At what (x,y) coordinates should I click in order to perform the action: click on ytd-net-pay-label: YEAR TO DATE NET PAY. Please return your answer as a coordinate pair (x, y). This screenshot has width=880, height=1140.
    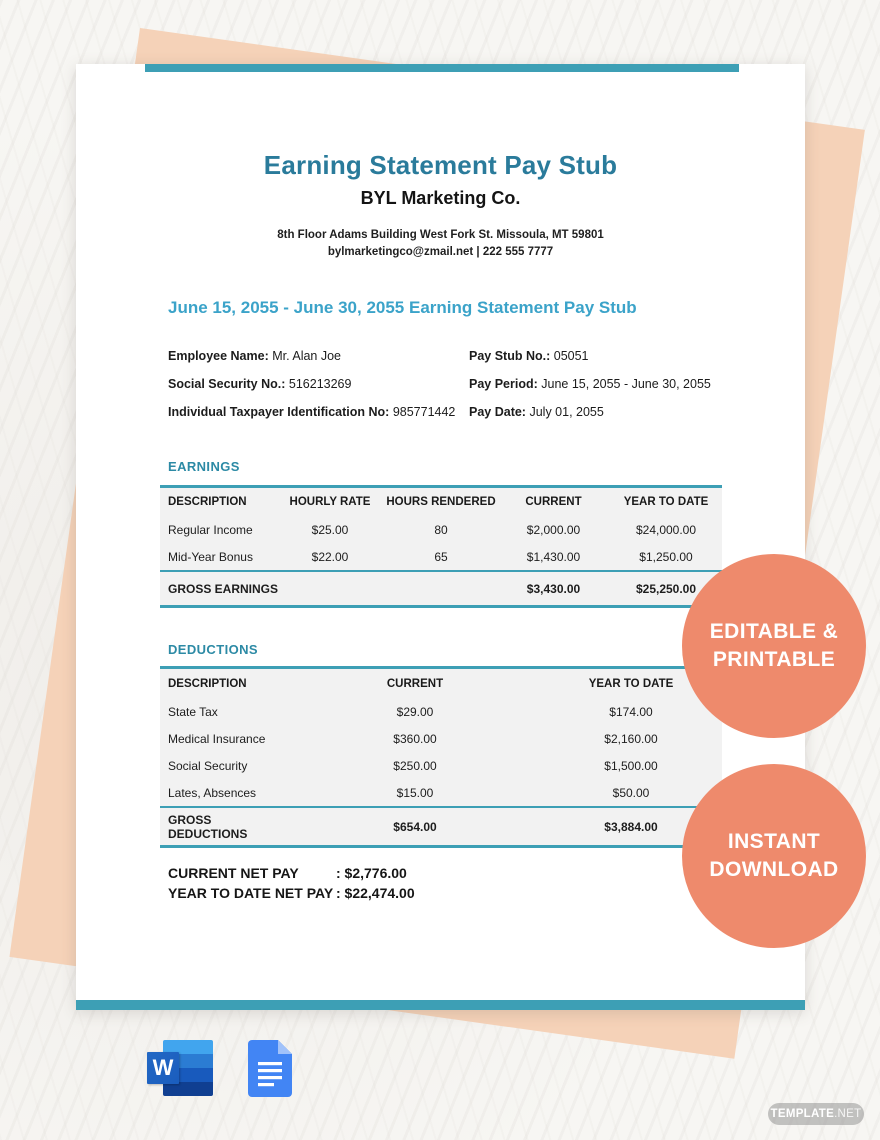
    Looking at the image, I should click on (251, 893).